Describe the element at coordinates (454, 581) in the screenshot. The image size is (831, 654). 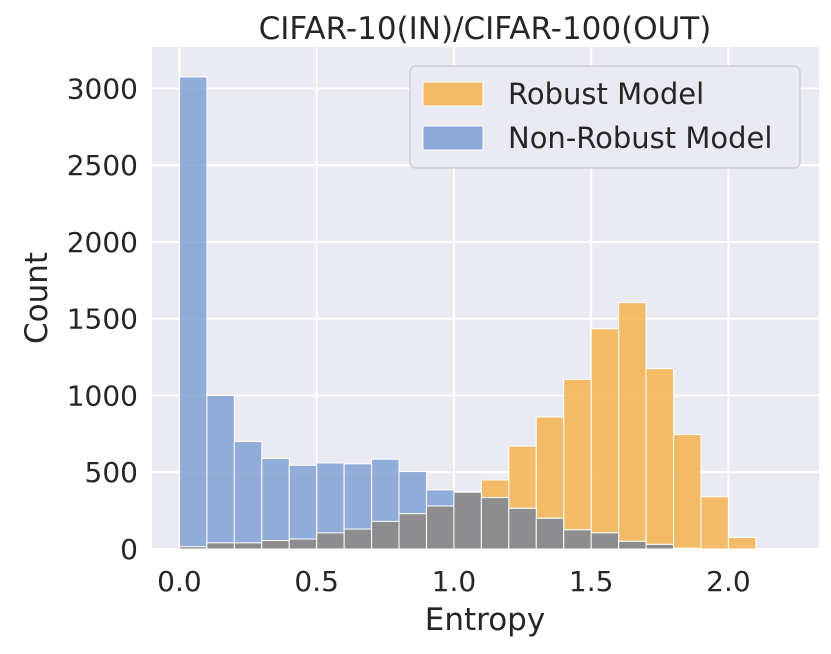
I see `x-tick-label-2: 1.0` at that location.